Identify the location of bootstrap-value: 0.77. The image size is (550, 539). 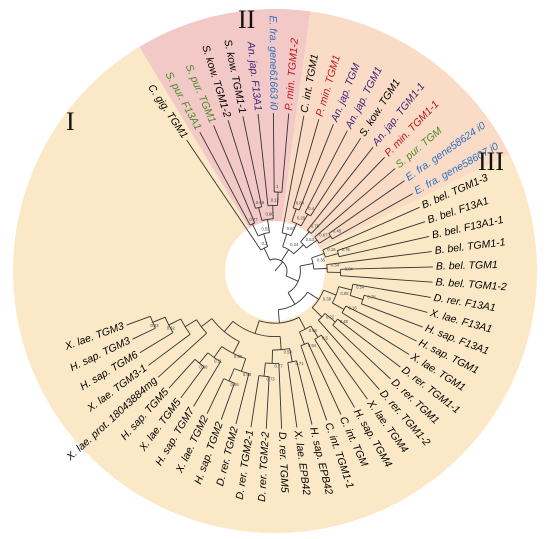
(279, 365).